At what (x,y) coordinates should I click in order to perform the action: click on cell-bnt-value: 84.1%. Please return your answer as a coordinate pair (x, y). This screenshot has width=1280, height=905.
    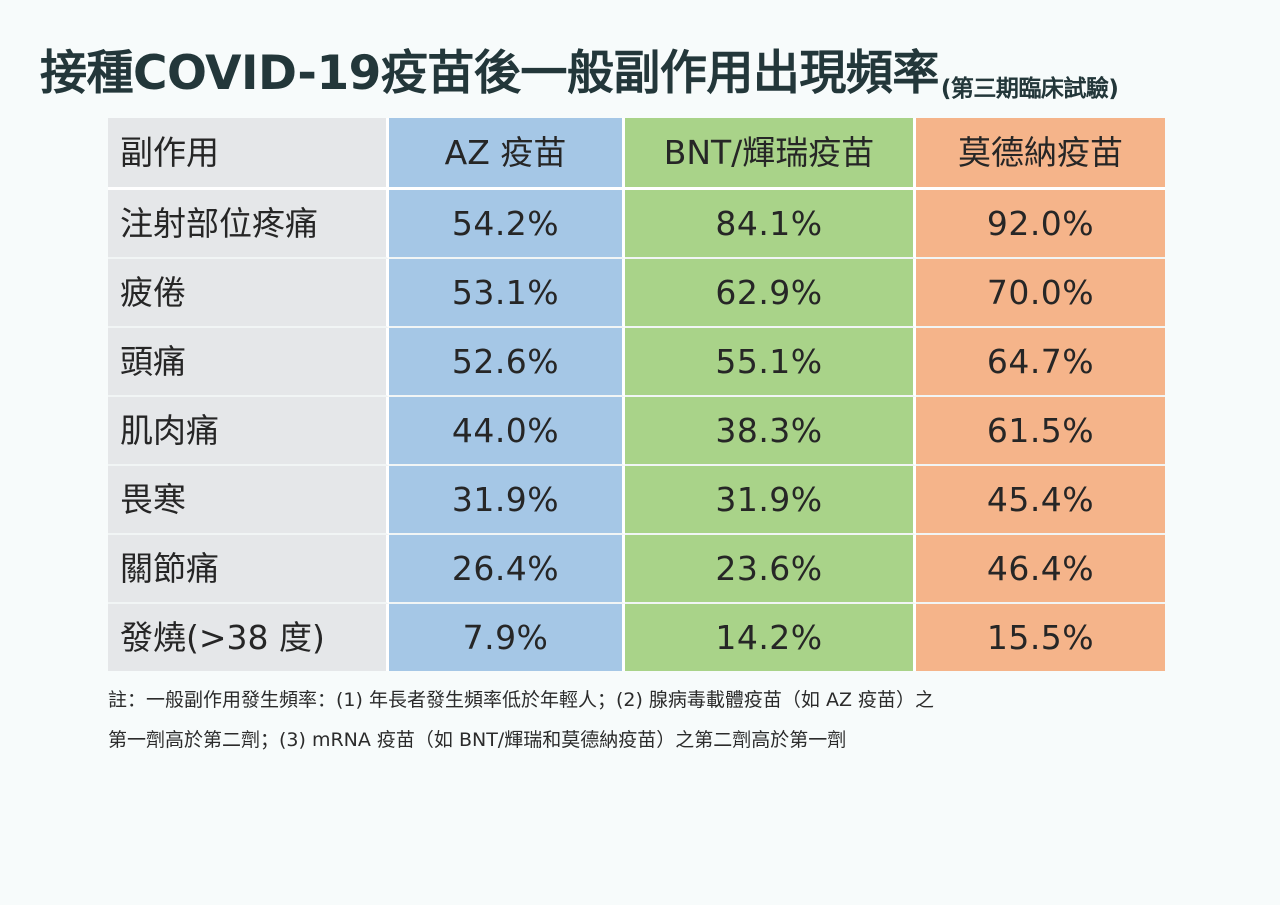
    Looking at the image, I should click on (770, 224).